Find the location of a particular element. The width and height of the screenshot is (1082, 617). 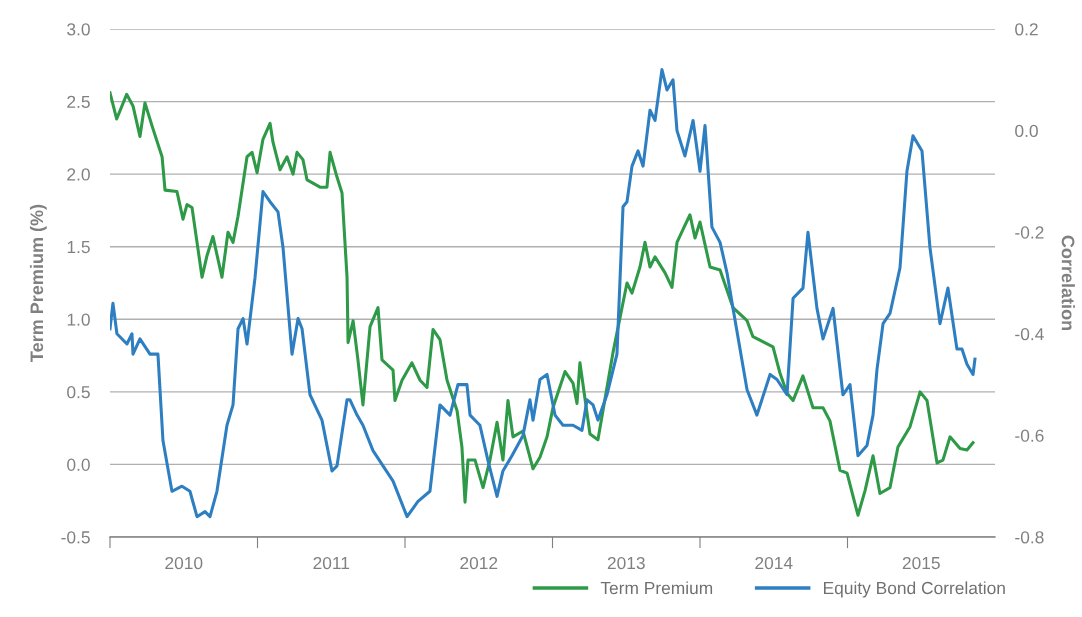

y2-tick-label: -0.4 is located at coordinates (1029, 334).